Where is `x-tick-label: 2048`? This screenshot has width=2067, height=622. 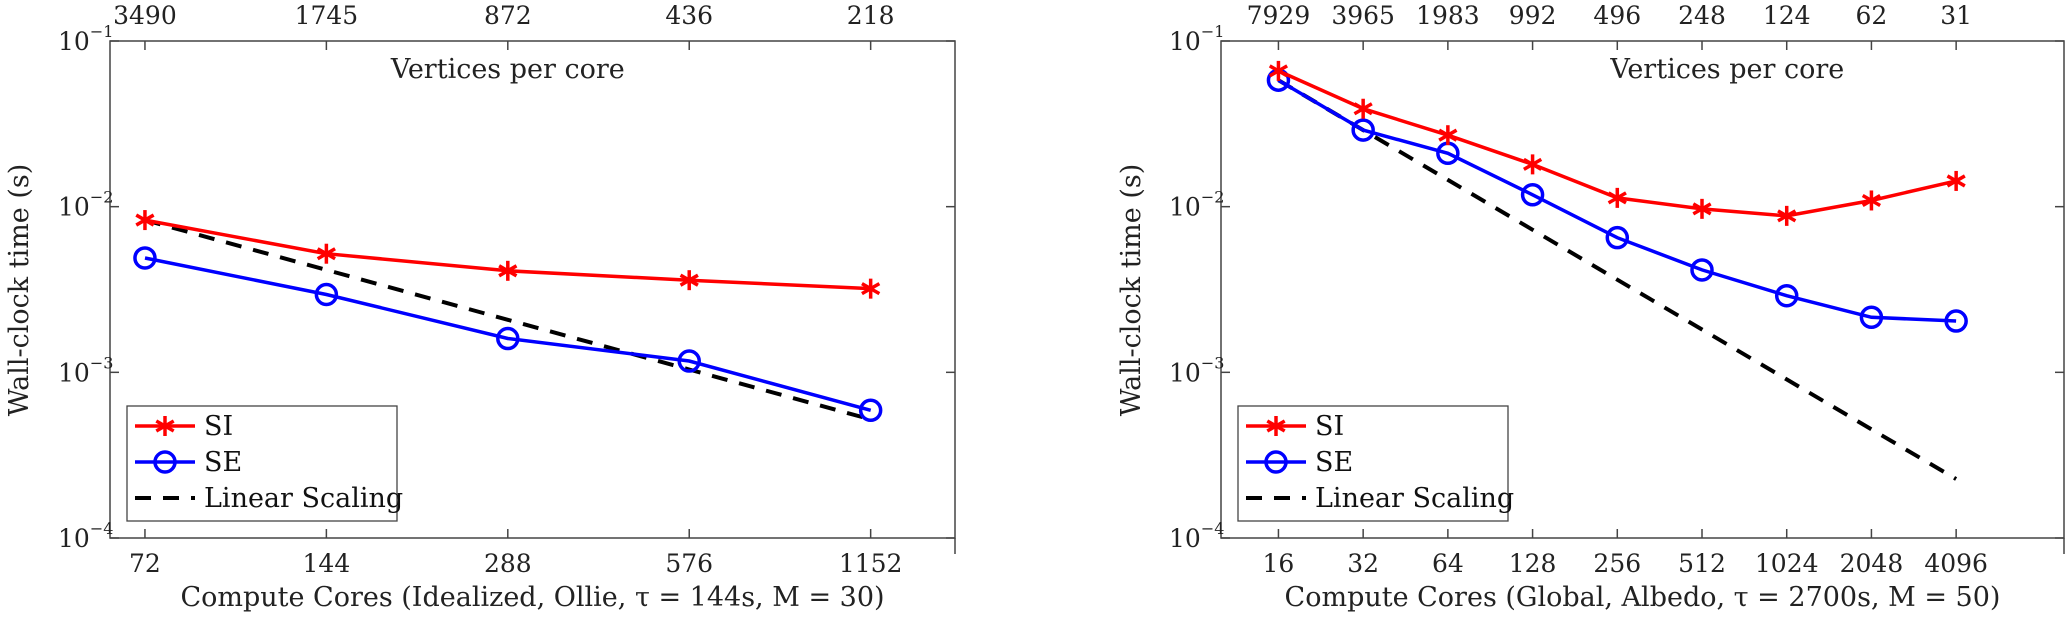 x-tick-label: 2048 is located at coordinates (1872, 563).